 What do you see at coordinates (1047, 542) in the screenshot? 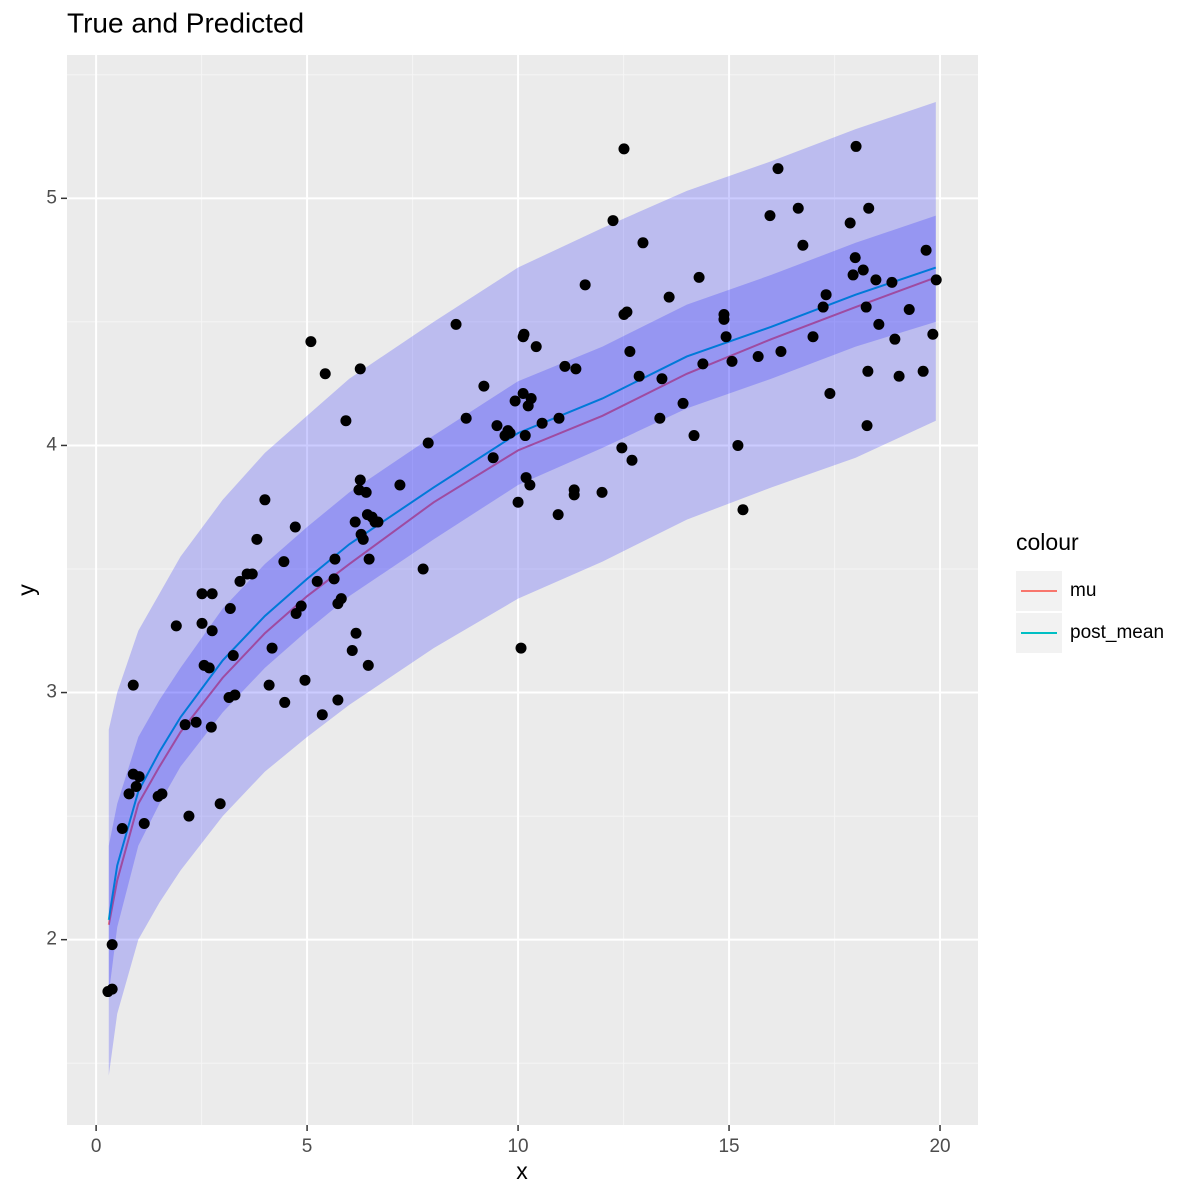
I see `legend-title: colour` at bounding box center [1047, 542].